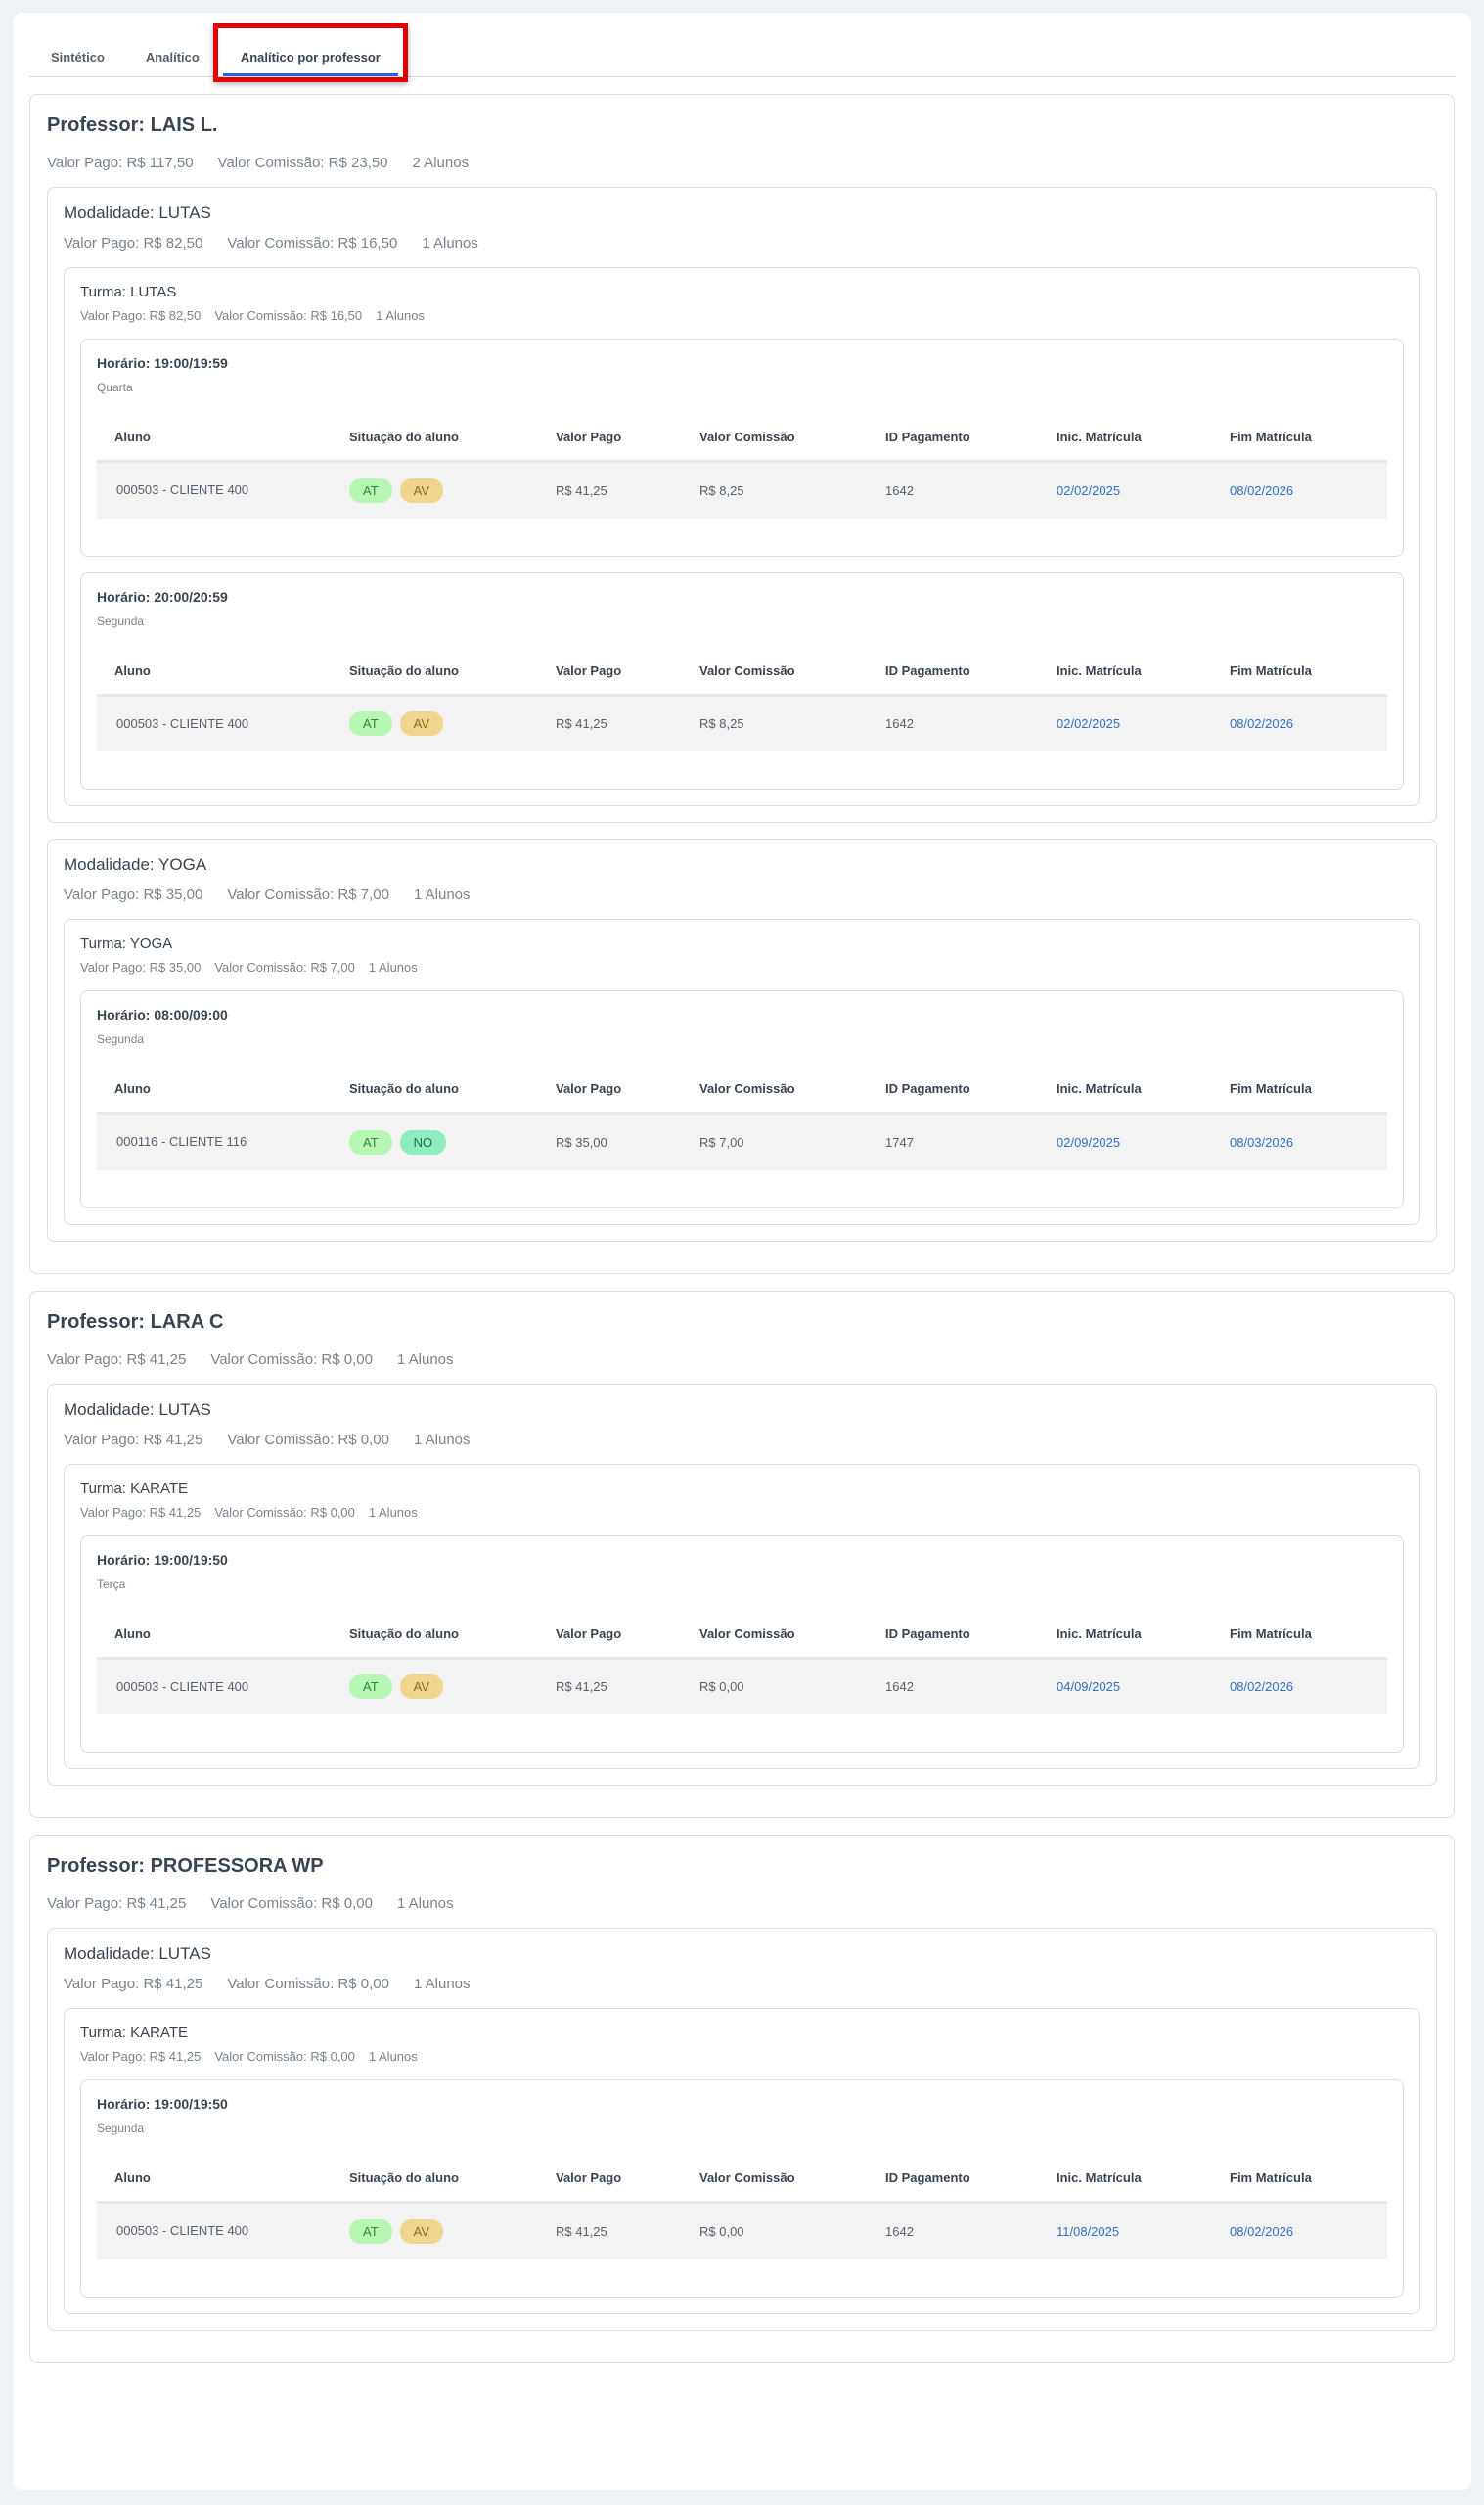 This screenshot has width=1484, height=2505. What do you see at coordinates (135, 1321) in the screenshot?
I see `professor-title: Professor: LARA C` at bounding box center [135, 1321].